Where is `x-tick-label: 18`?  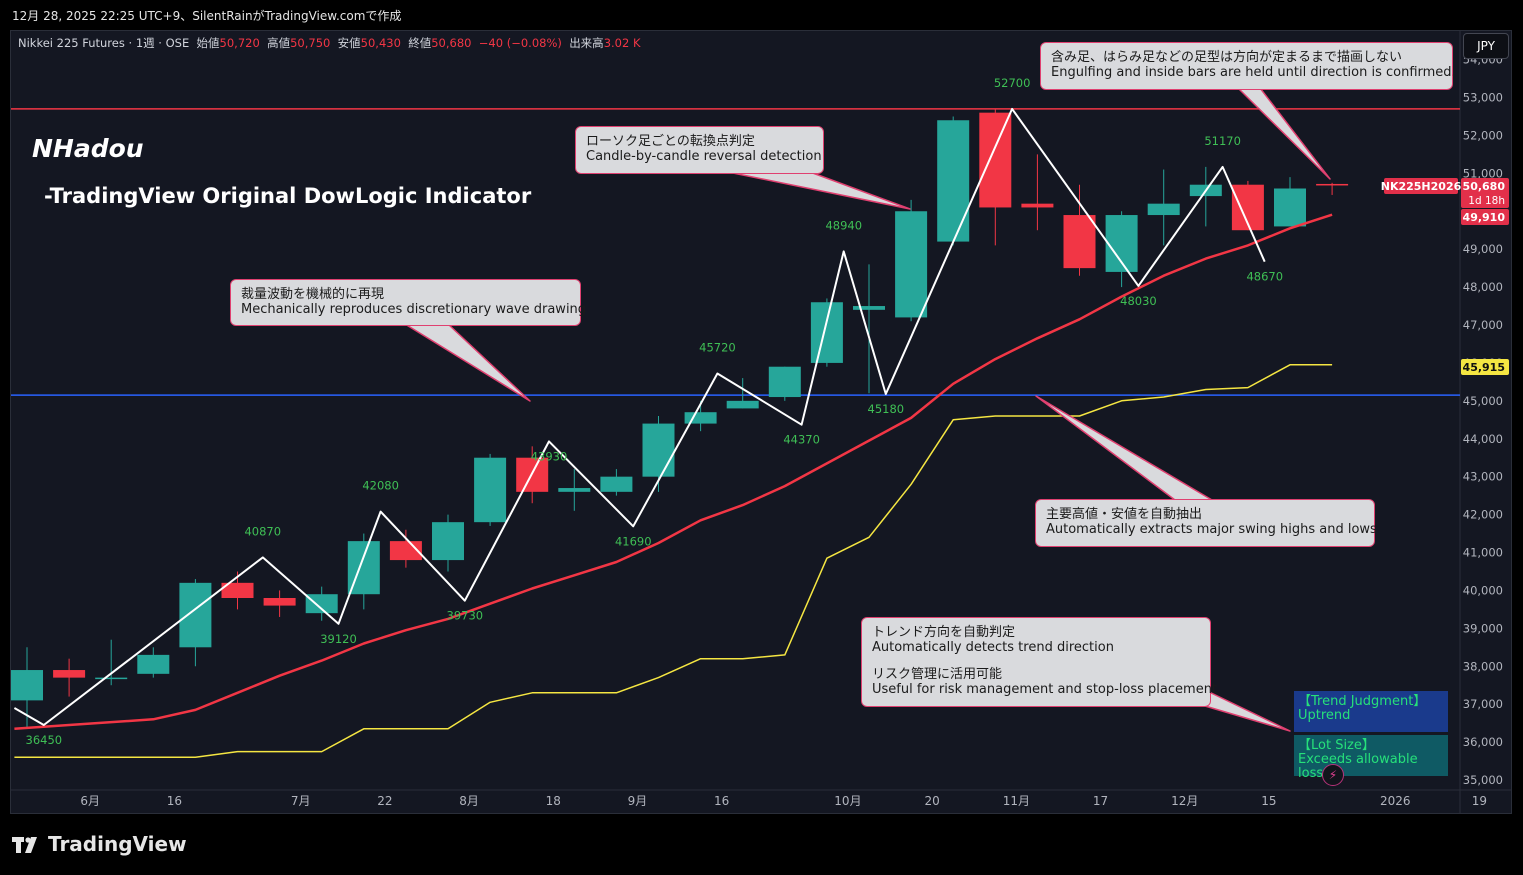 x-tick-label: 18 is located at coordinates (553, 801).